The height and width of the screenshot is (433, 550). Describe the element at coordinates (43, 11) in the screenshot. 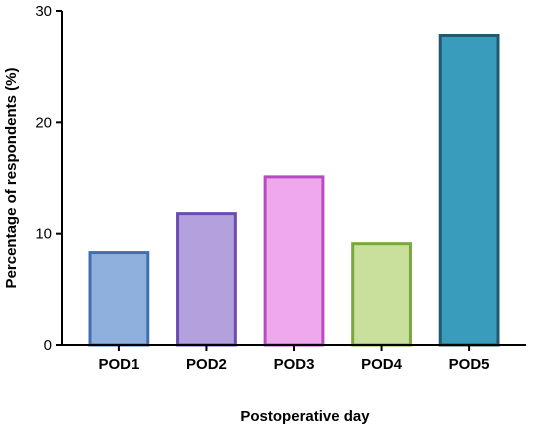

I see `y-tick-label: 30` at that location.